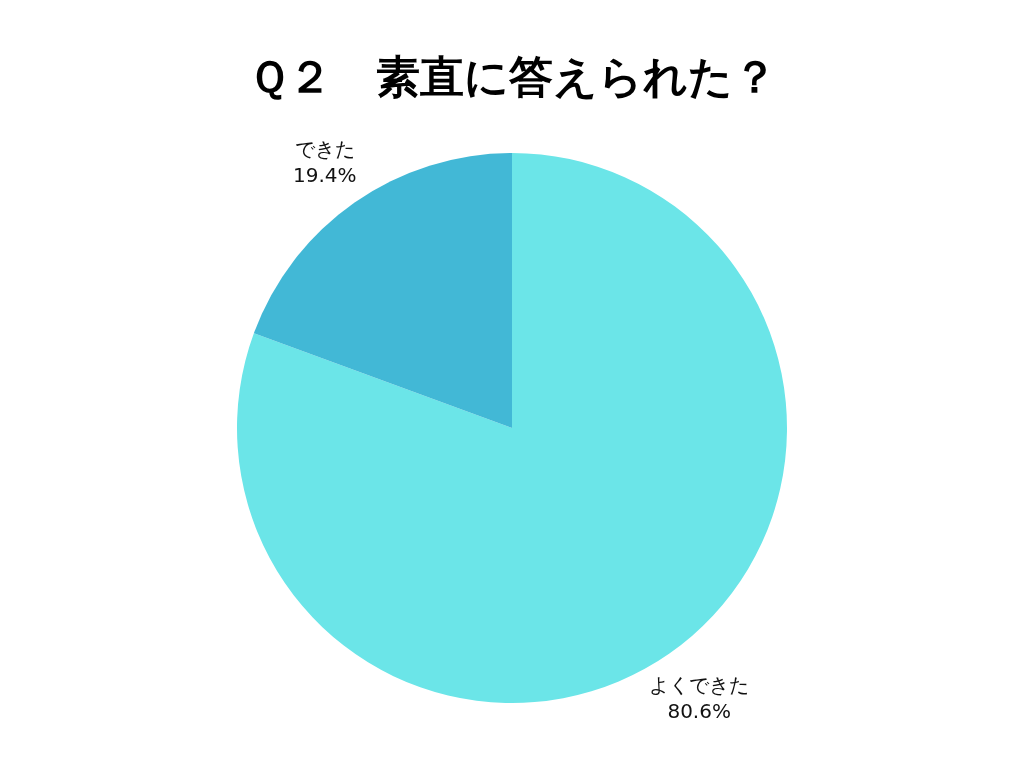  I want to click on slice-label: できた, so click(324, 148).